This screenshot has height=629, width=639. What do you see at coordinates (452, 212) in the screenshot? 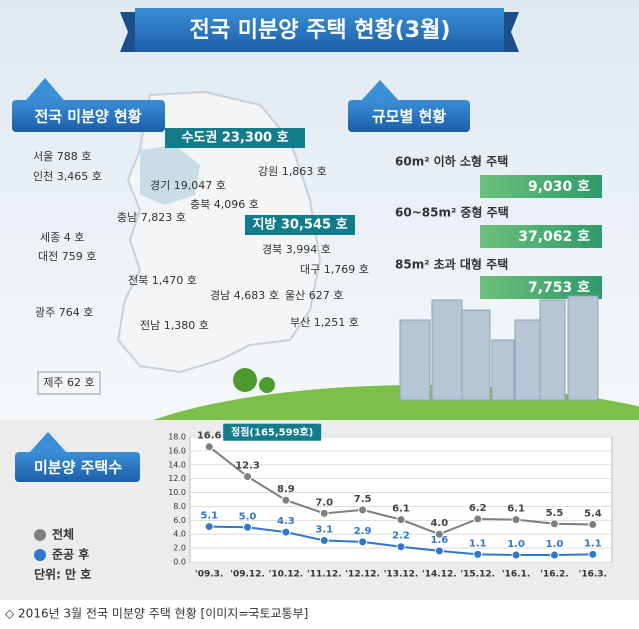
I see `size-label: 60~85m² 중형 주택` at bounding box center [452, 212].